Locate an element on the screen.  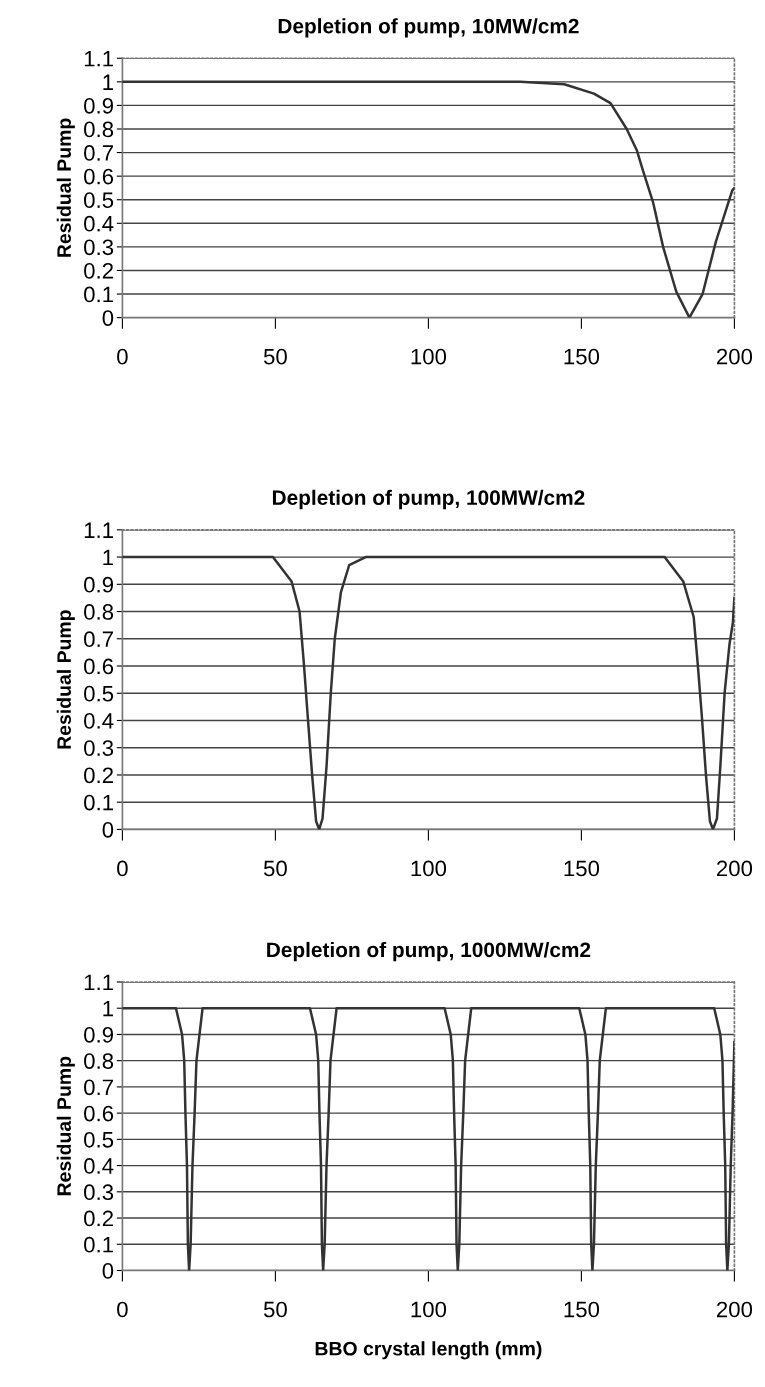
chart-title: Depletion of pump, 10MW/cm2 is located at coordinates (428, 28).